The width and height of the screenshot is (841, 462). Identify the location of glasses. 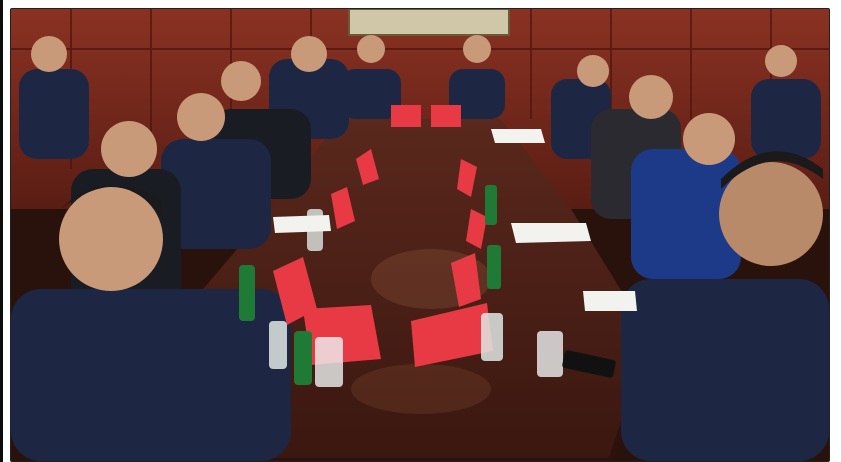
(439, 359).